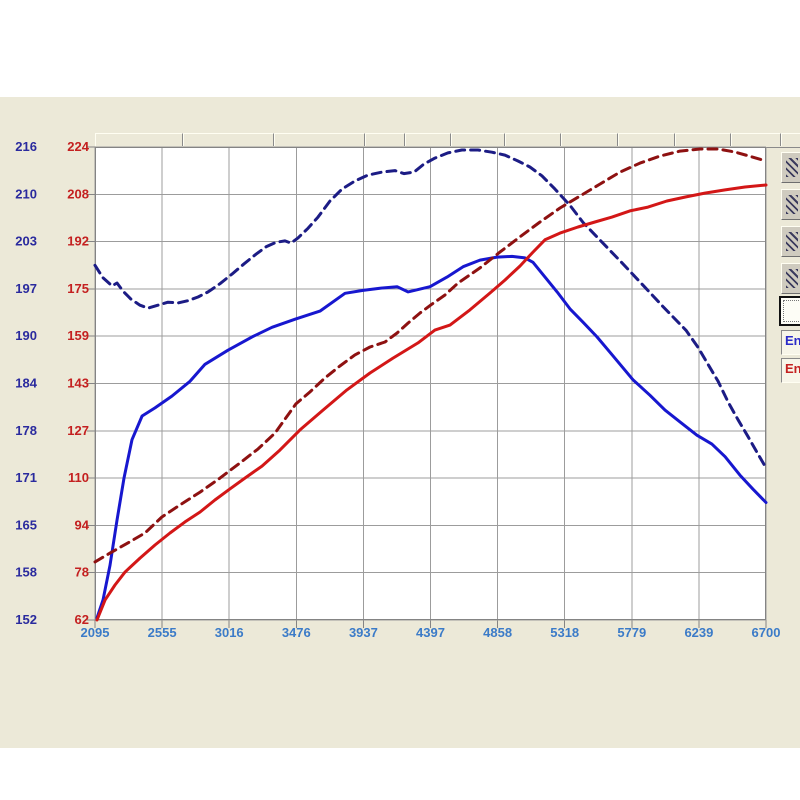 This screenshot has height=800, width=800. Describe the element at coordinates (26, 193) in the screenshot. I see `y-axis-label-outer: 210` at that location.